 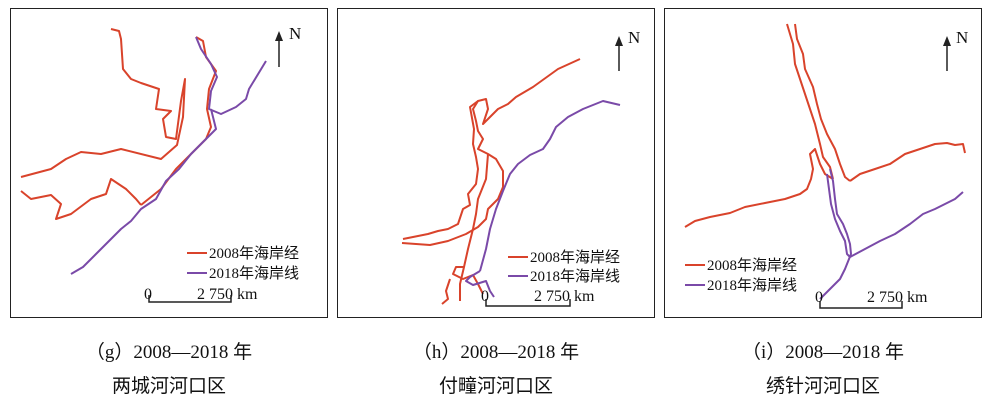 What do you see at coordinates (891, 234) in the screenshot?
I see `coastline-2018-i` at bounding box center [891, 234].